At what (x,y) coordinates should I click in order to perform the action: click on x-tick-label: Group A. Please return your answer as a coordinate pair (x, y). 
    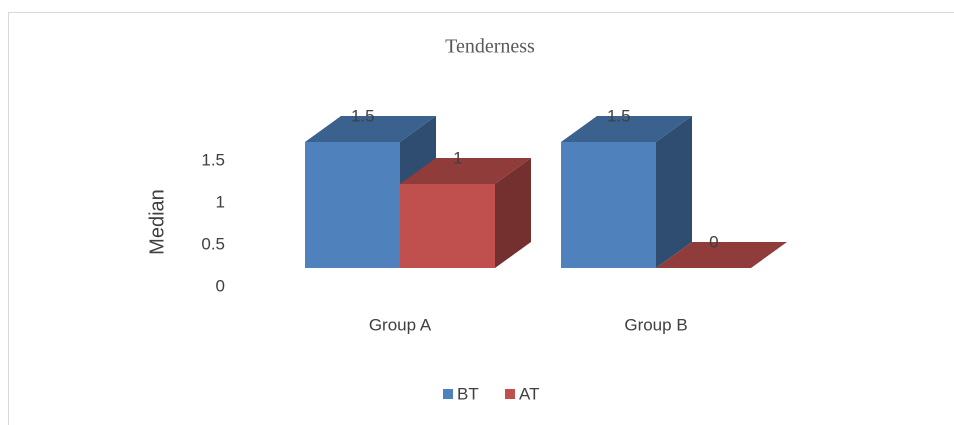
    Looking at the image, I should click on (400, 324).